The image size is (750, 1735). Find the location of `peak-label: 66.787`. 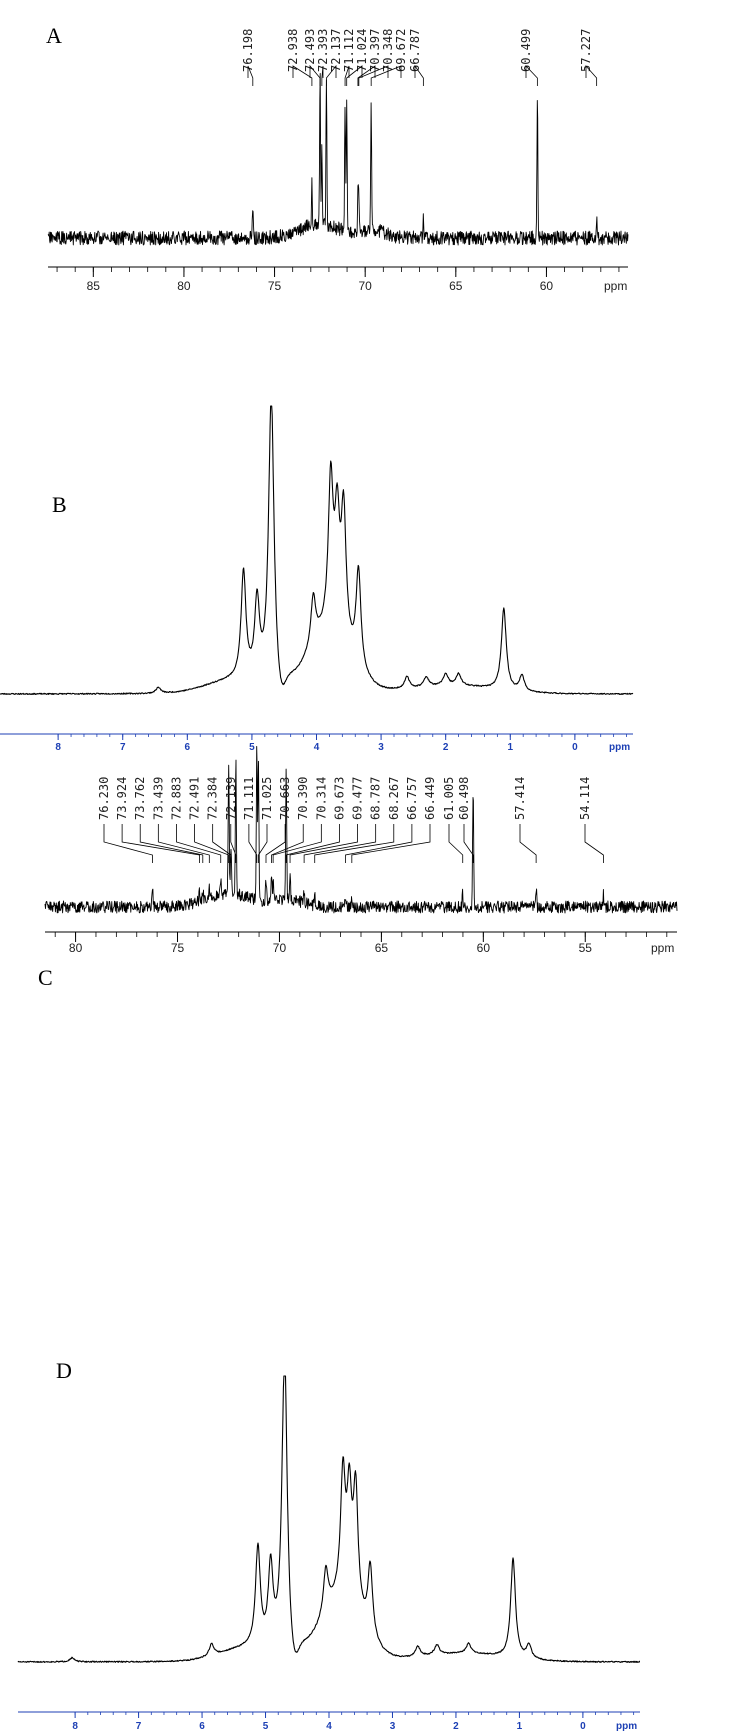

peak-label: 66.787 is located at coordinates (415, 50).